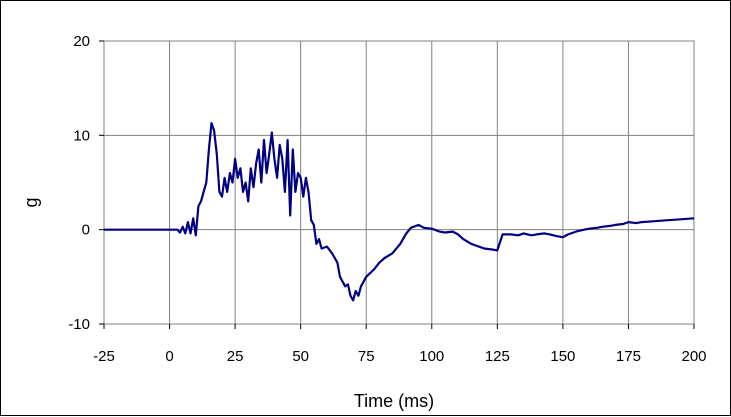 The height and width of the screenshot is (417, 731). What do you see at coordinates (104, 356) in the screenshot?
I see `x-tick-label: -25` at bounding box center [104, 356].